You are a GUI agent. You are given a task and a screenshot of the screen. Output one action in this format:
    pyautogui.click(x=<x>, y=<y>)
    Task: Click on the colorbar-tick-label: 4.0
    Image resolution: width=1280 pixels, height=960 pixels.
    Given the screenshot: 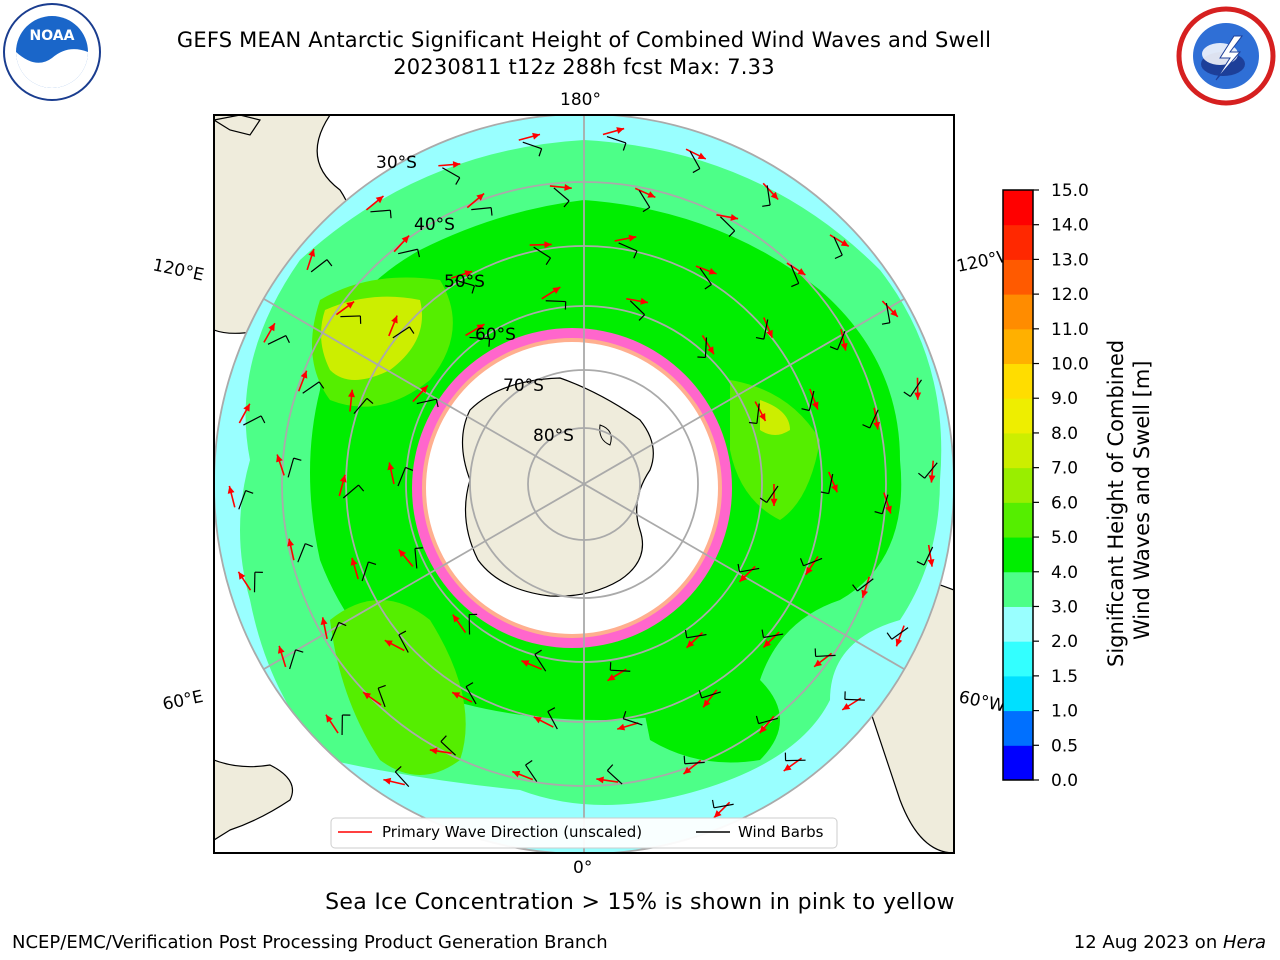 What is the action you would take?
    pyautogui.click(x=1064, y=573)
    